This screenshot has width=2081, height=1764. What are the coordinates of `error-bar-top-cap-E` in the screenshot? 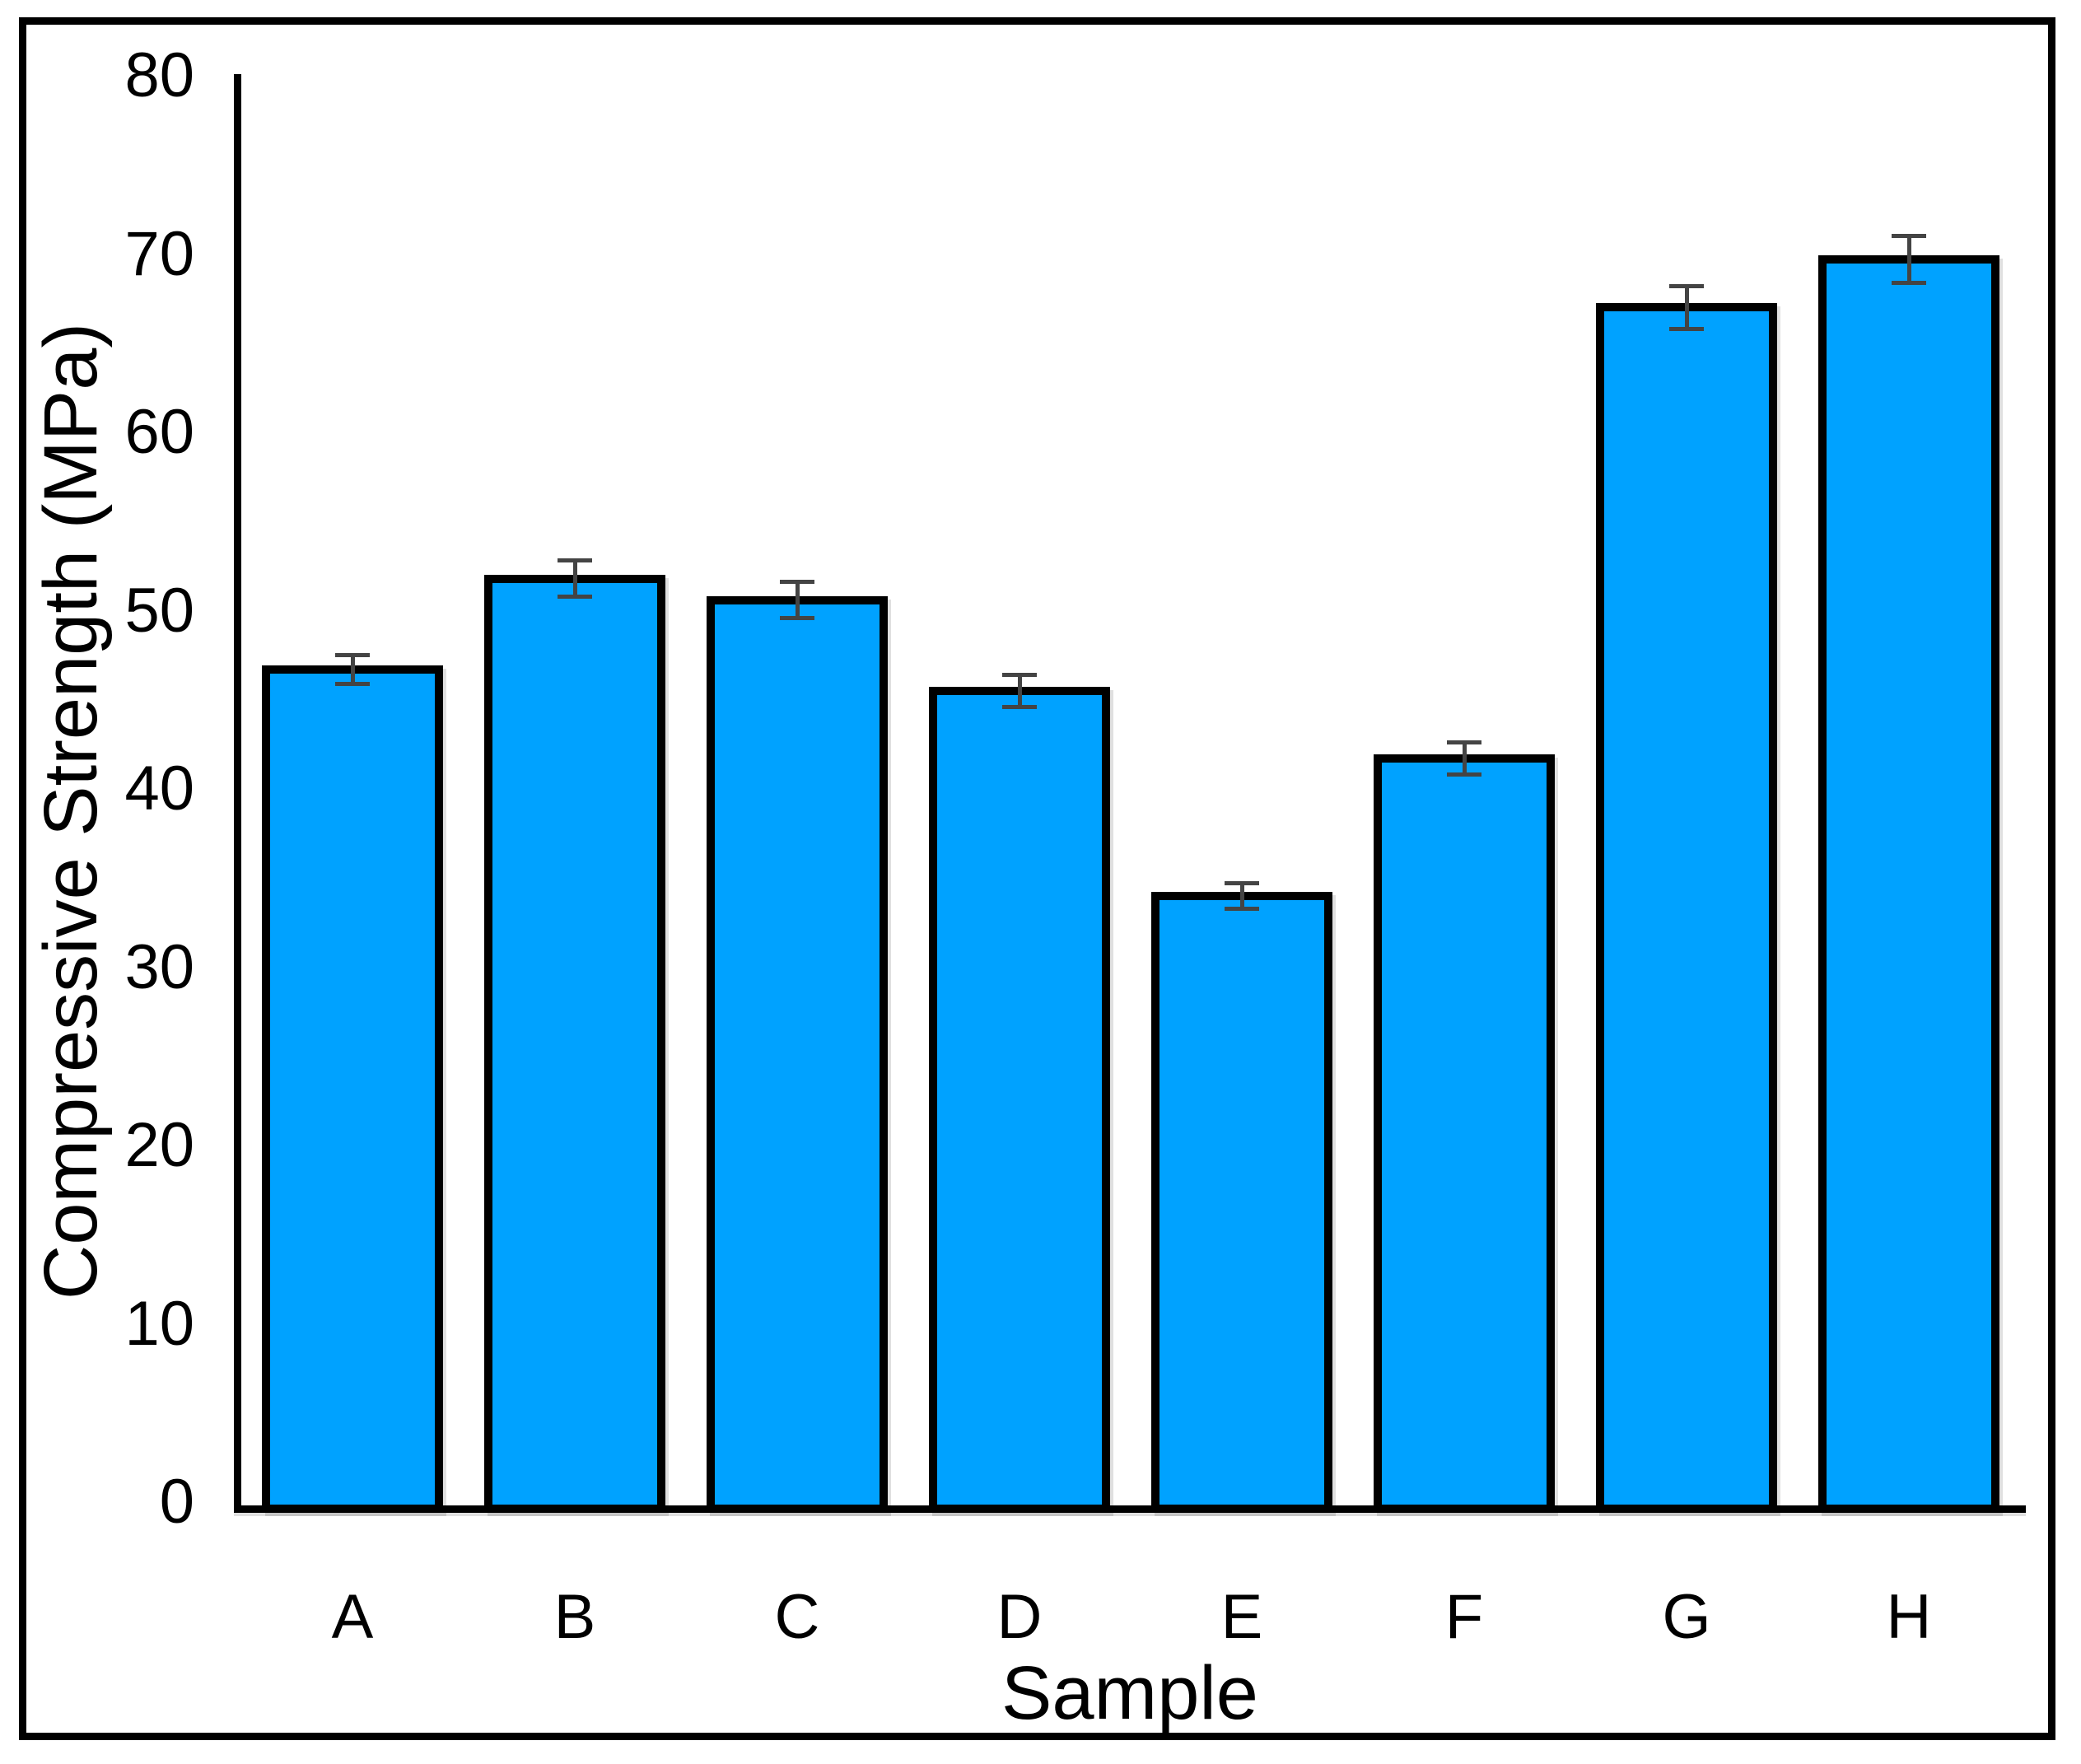 It's located at (1242, 883).